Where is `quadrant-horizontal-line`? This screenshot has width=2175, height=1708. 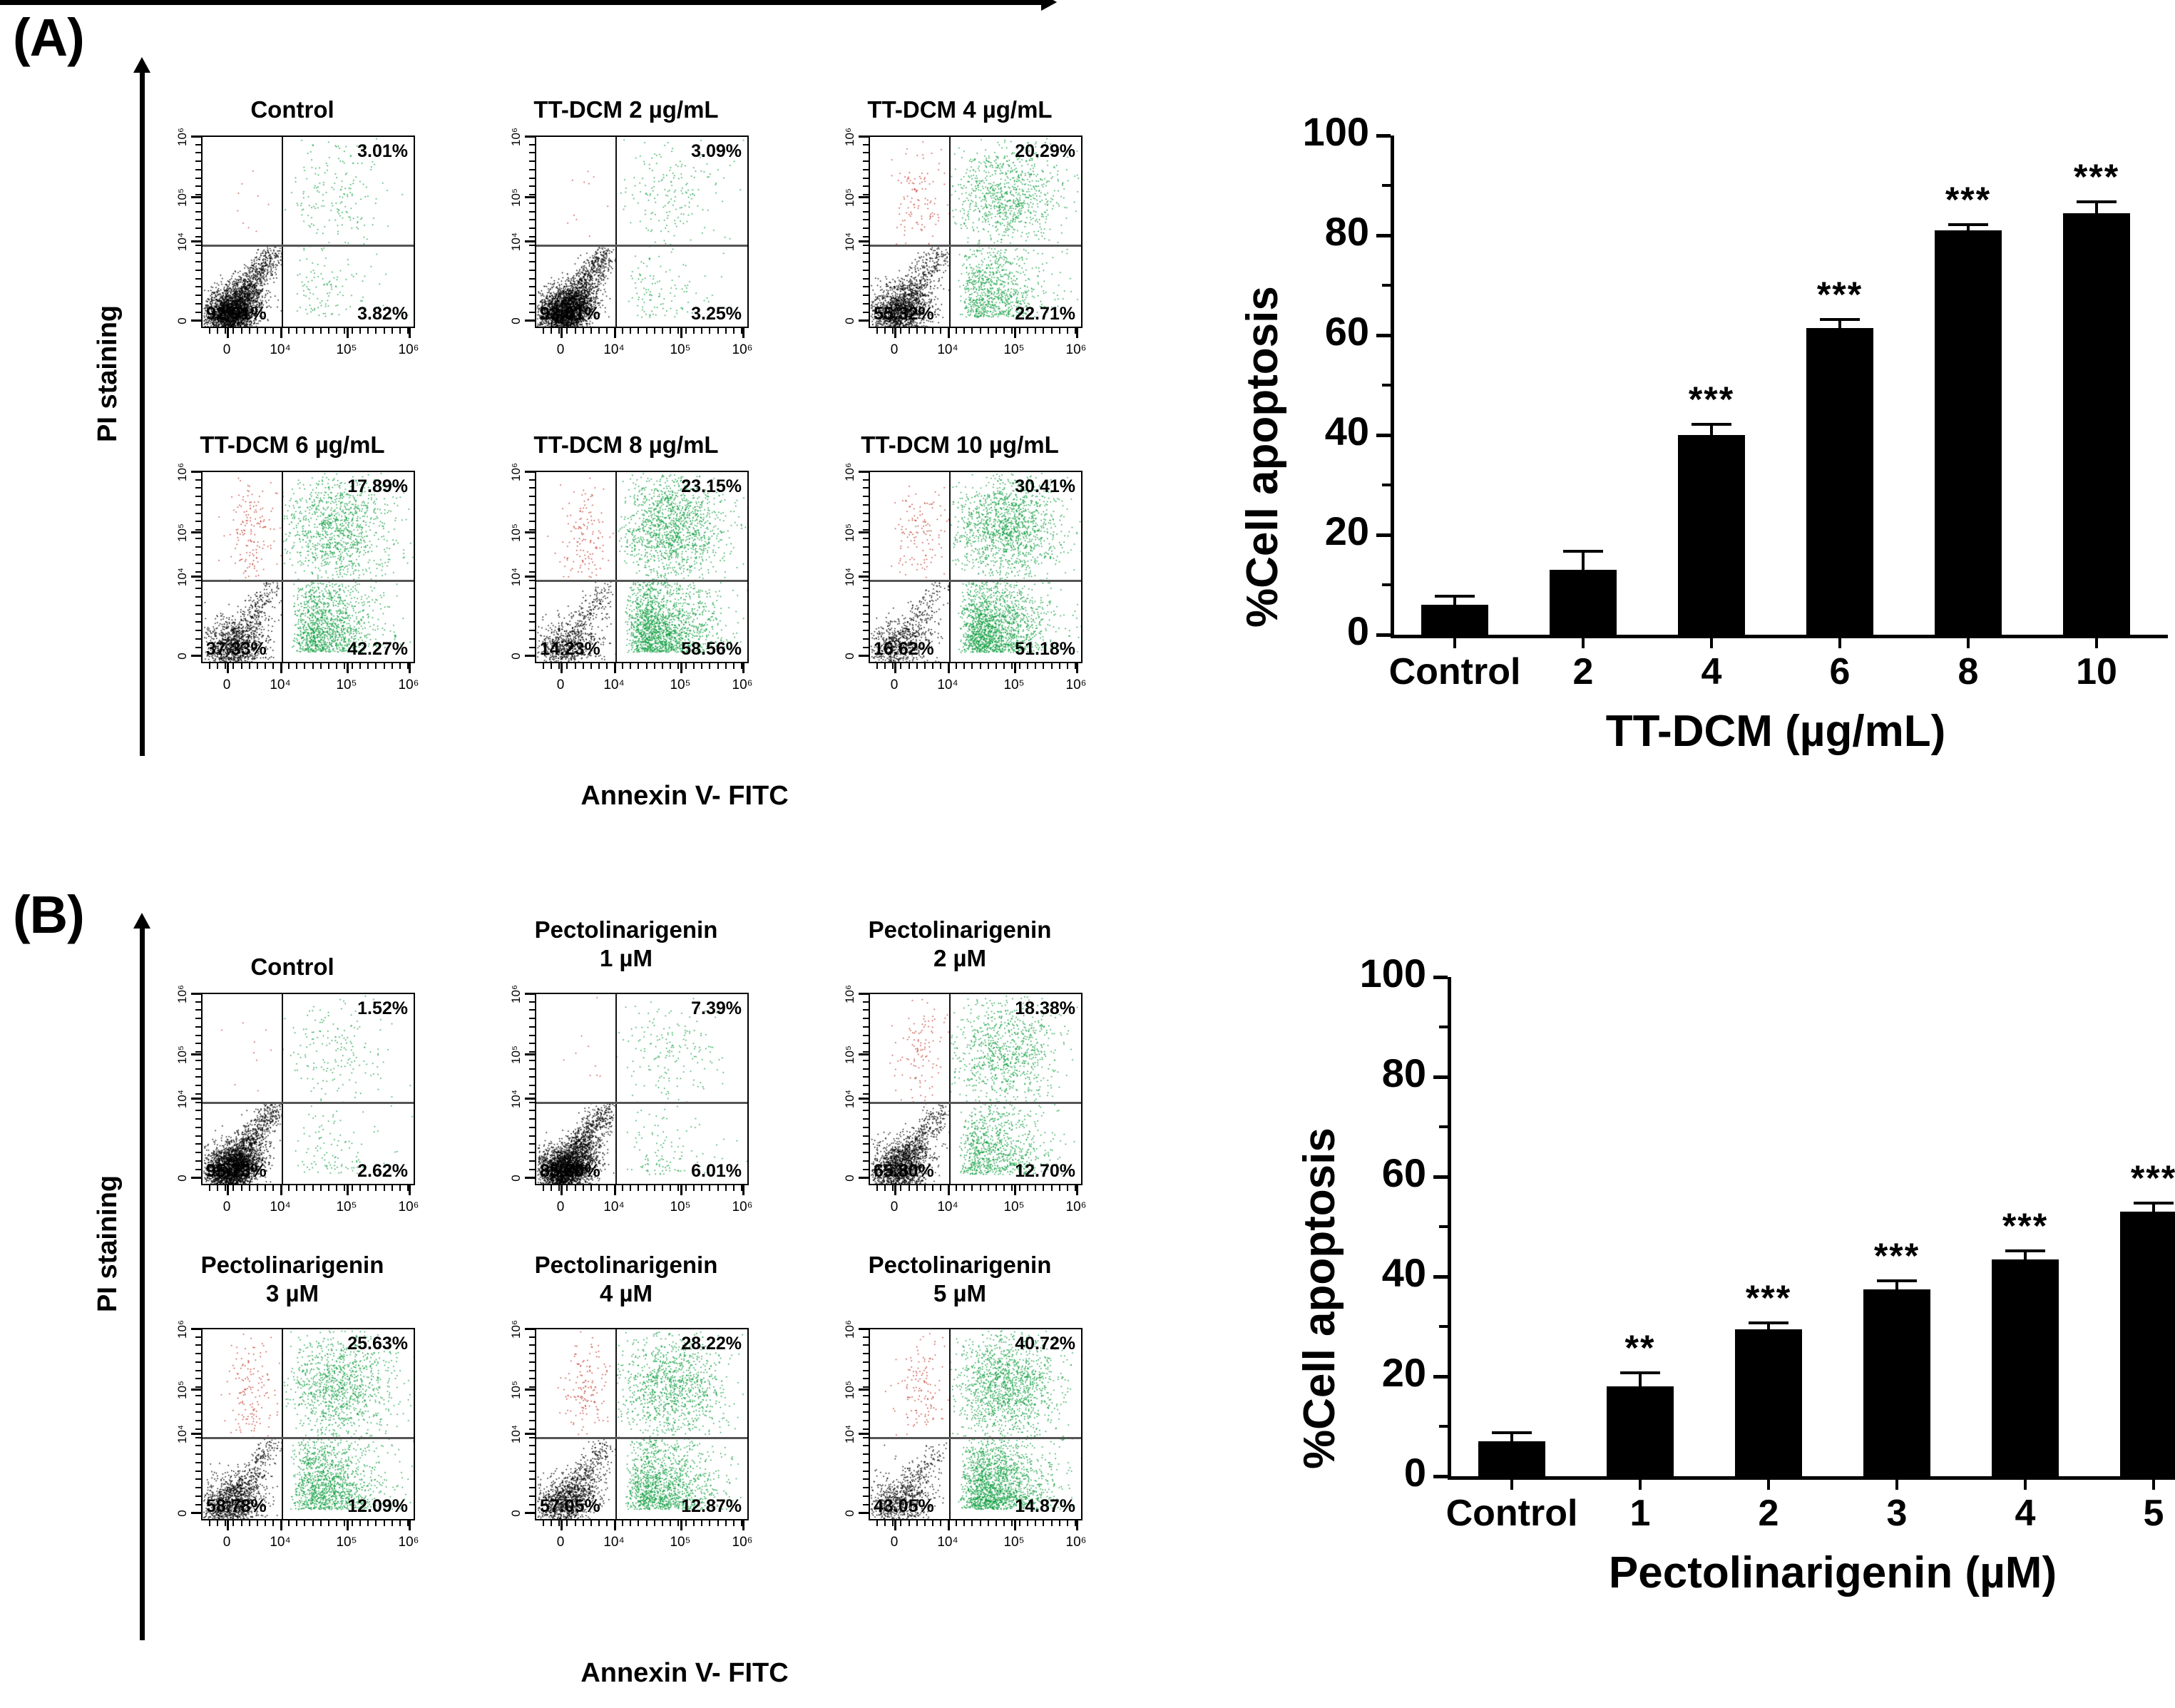 quadrant-horizontal-line is located at coordinates (309, 1103).